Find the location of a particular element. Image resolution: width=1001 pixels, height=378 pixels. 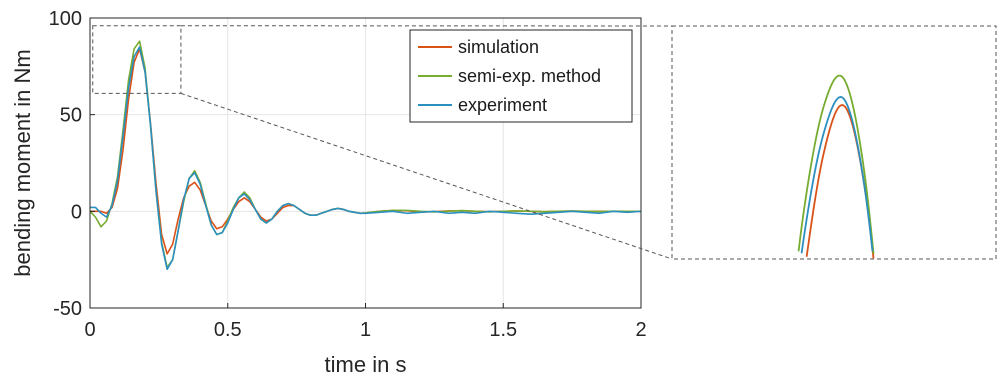

y-axis-label: bending moment in Nm is located at coordinates (22, 162).